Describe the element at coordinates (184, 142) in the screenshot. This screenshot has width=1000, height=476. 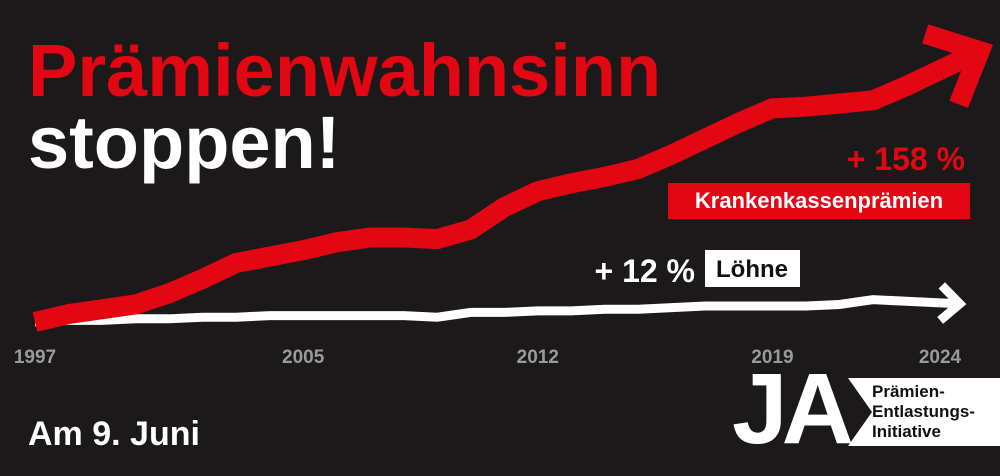
I see `chart-subtitle: stoppen!` at that location.